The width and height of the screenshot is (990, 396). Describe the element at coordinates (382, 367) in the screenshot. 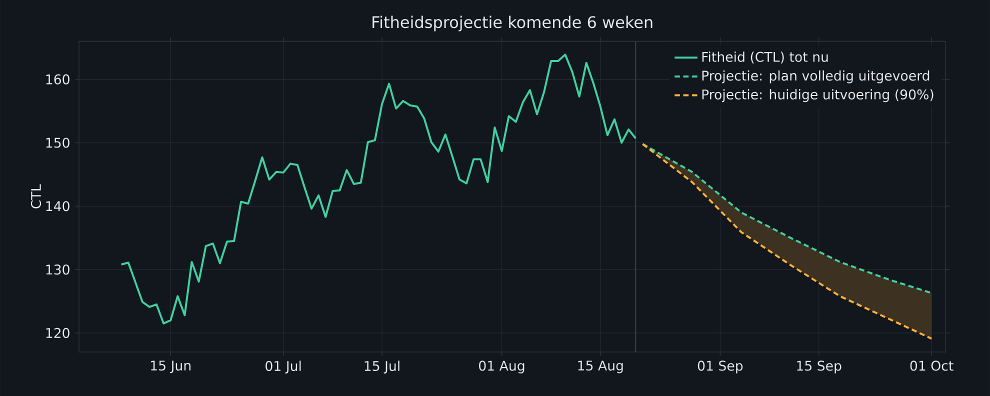

I see `x-tick-label: 15 Jul` at that location.